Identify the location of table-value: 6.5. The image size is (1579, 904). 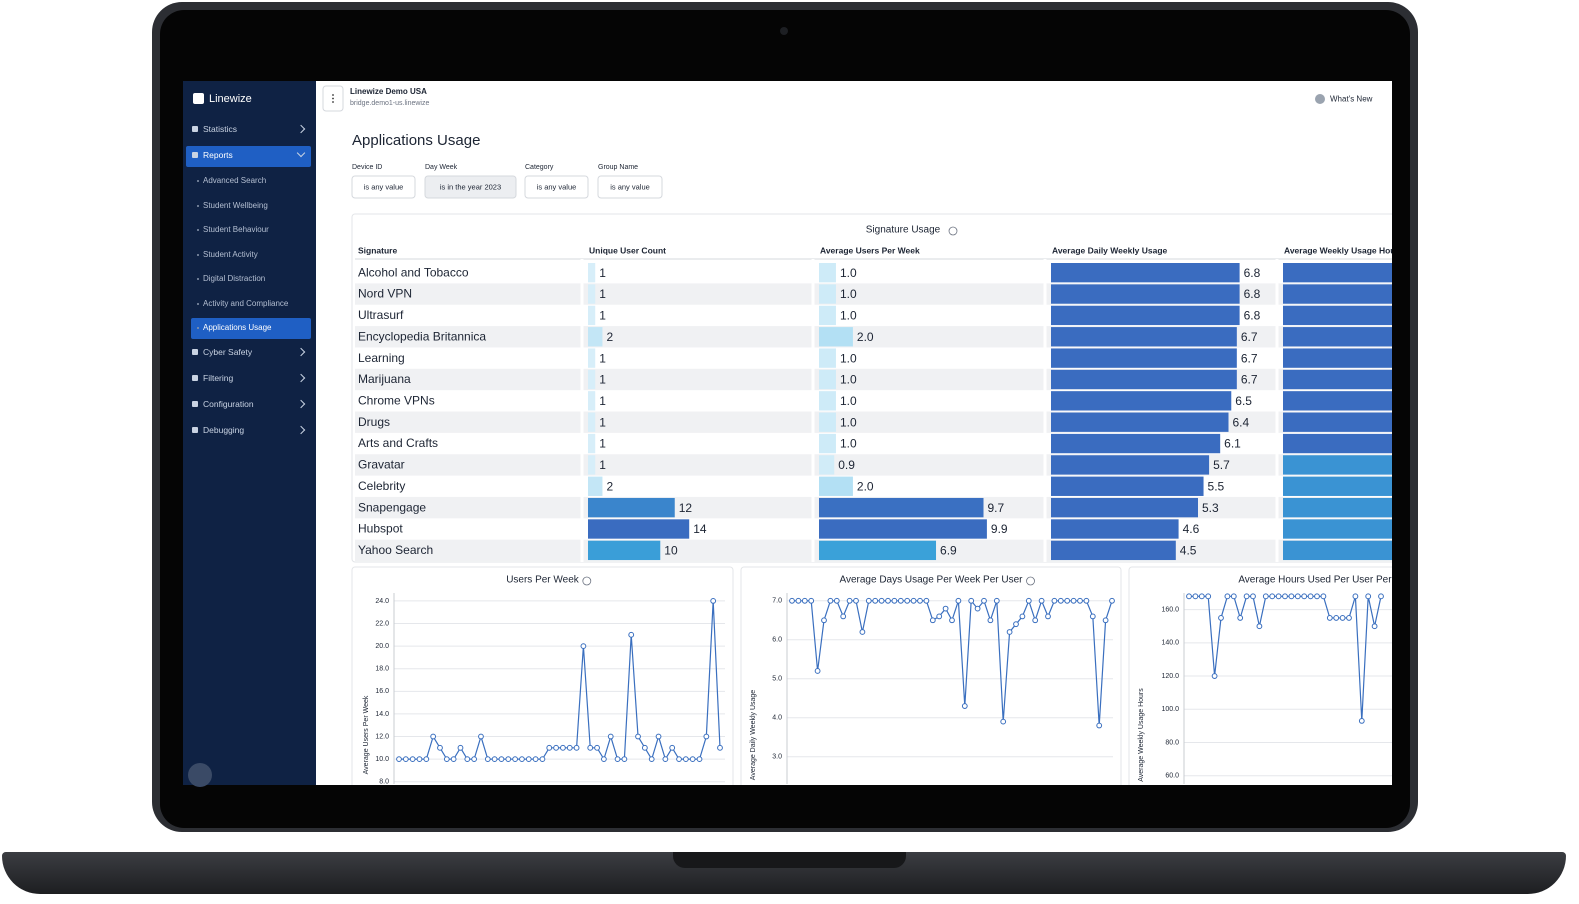
(1243, 401).